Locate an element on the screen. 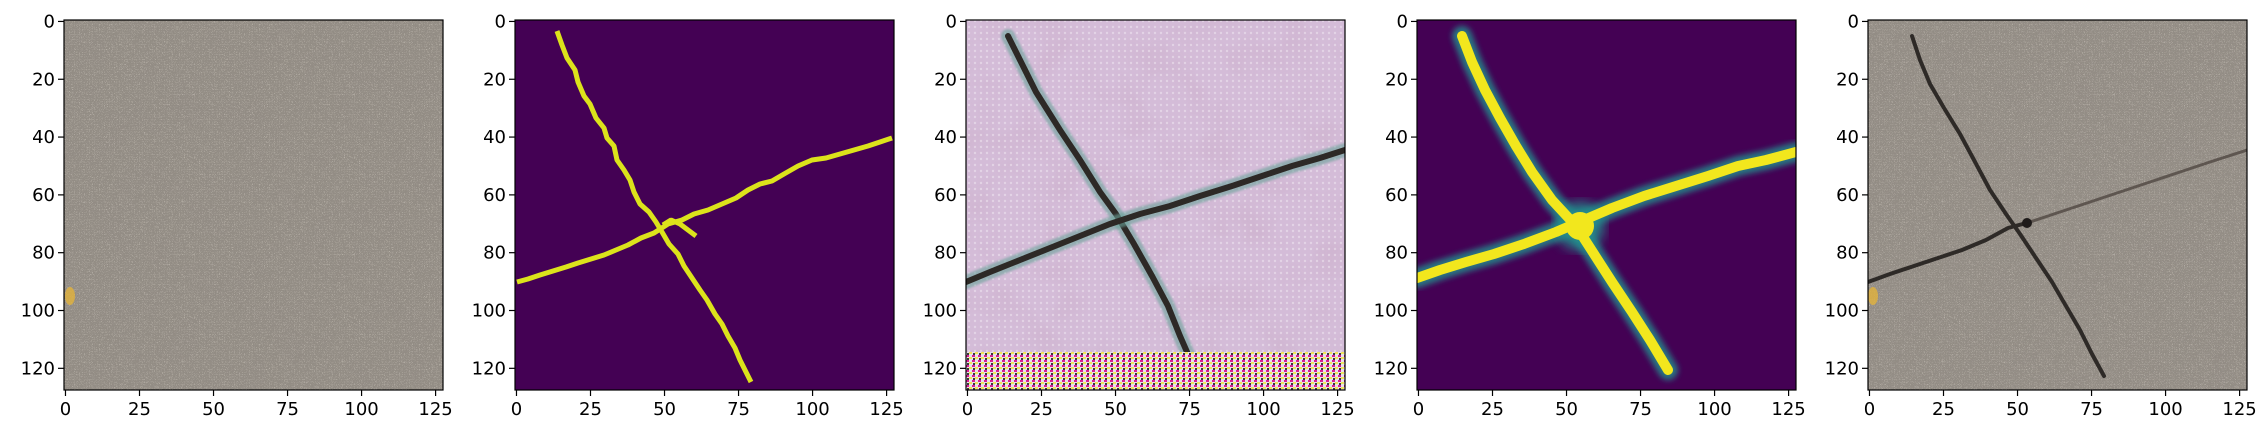  smooth-mask-crack is located at coordinates (1606, 203).